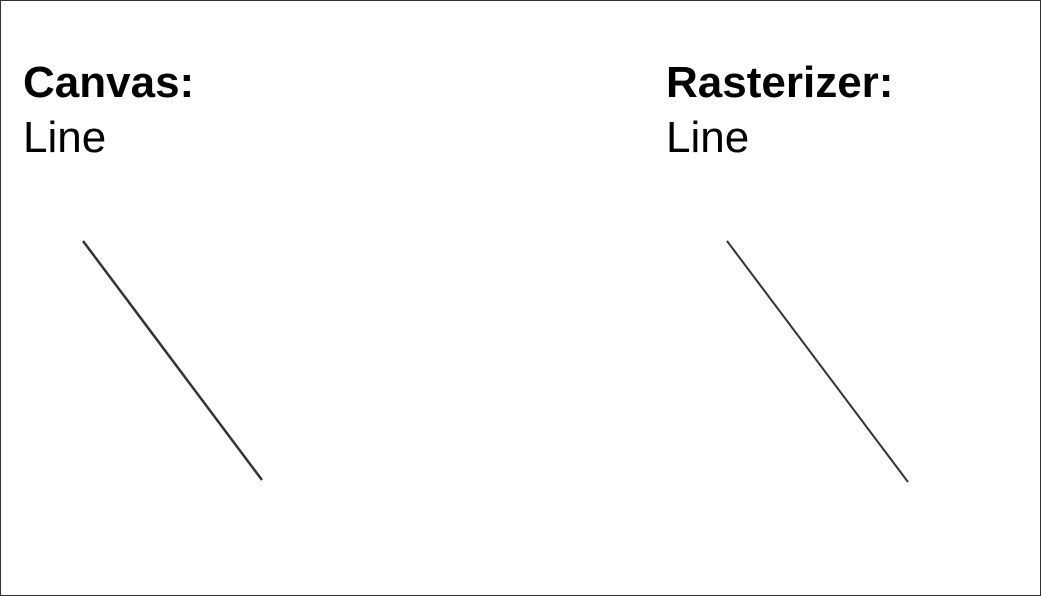 This screenshot has height=596, width=1041. Describe the element at coordinates (109, 82) in the screenshot. I see `canvas-title: Canvas:` at that location.